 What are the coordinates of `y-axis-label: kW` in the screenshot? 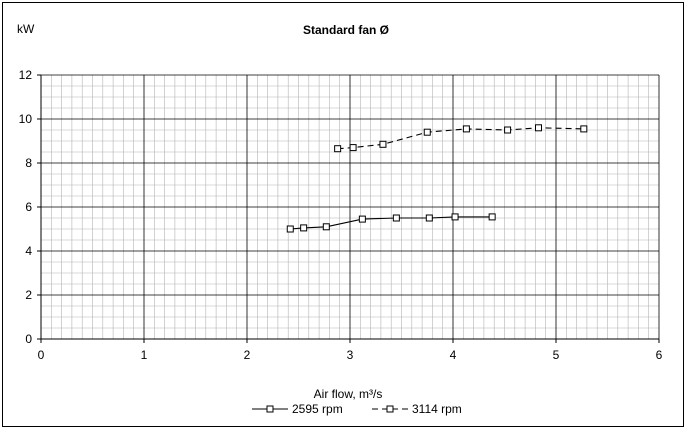 It's located at (26, 29).